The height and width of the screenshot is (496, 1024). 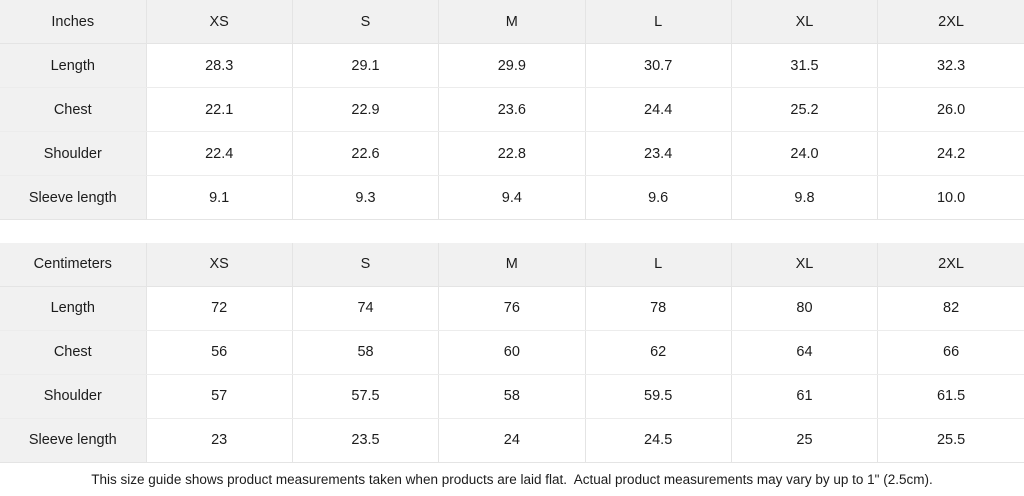 What do you see at coordinates (658, 153) in the screenshot?
I see `cell-value: 23.4` at bounding box center [658, 153].